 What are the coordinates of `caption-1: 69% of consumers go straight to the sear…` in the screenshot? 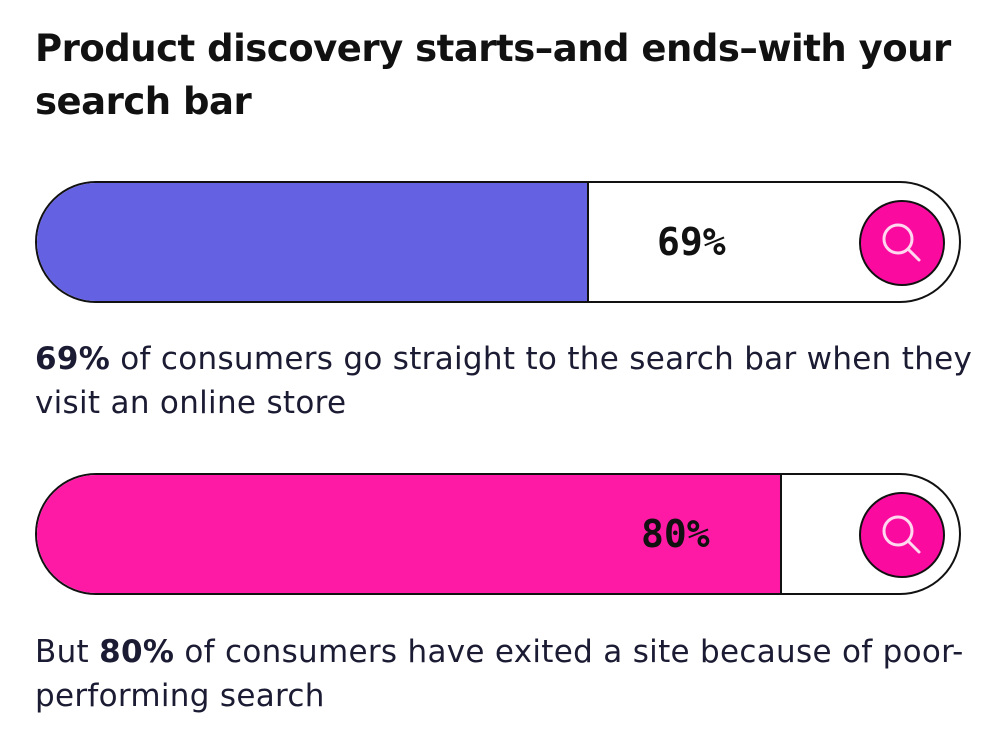 It's located at (504, 381).